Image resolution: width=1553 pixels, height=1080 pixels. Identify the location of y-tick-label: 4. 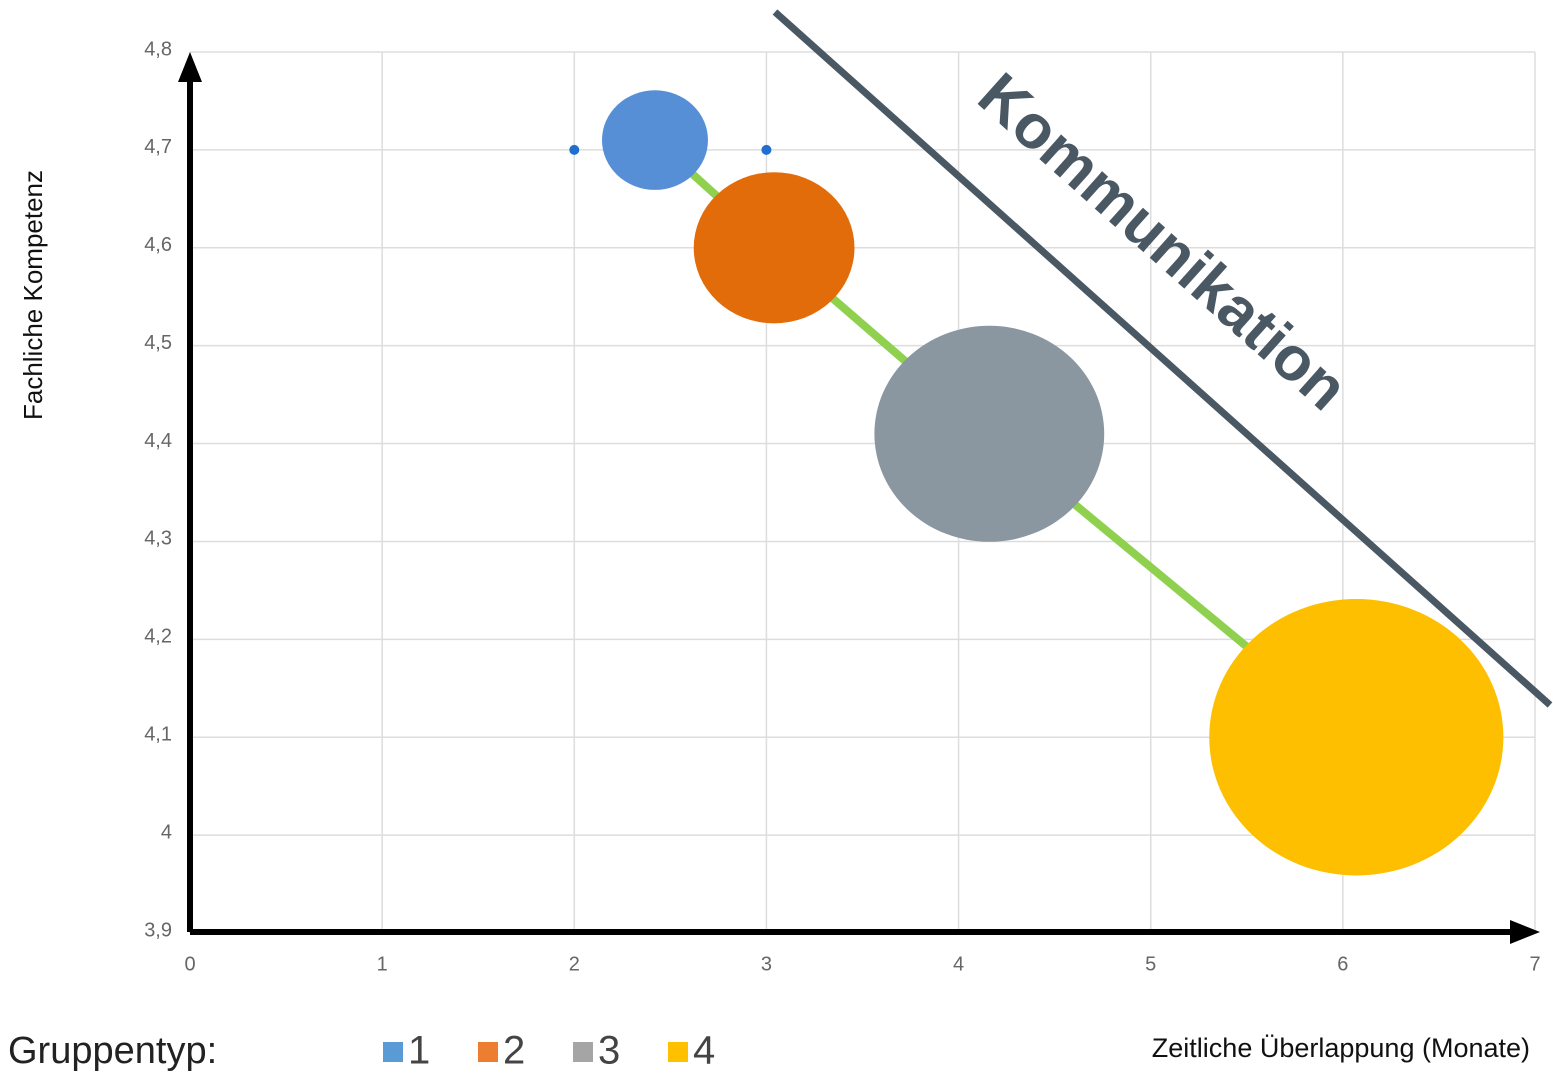
(166, 832).